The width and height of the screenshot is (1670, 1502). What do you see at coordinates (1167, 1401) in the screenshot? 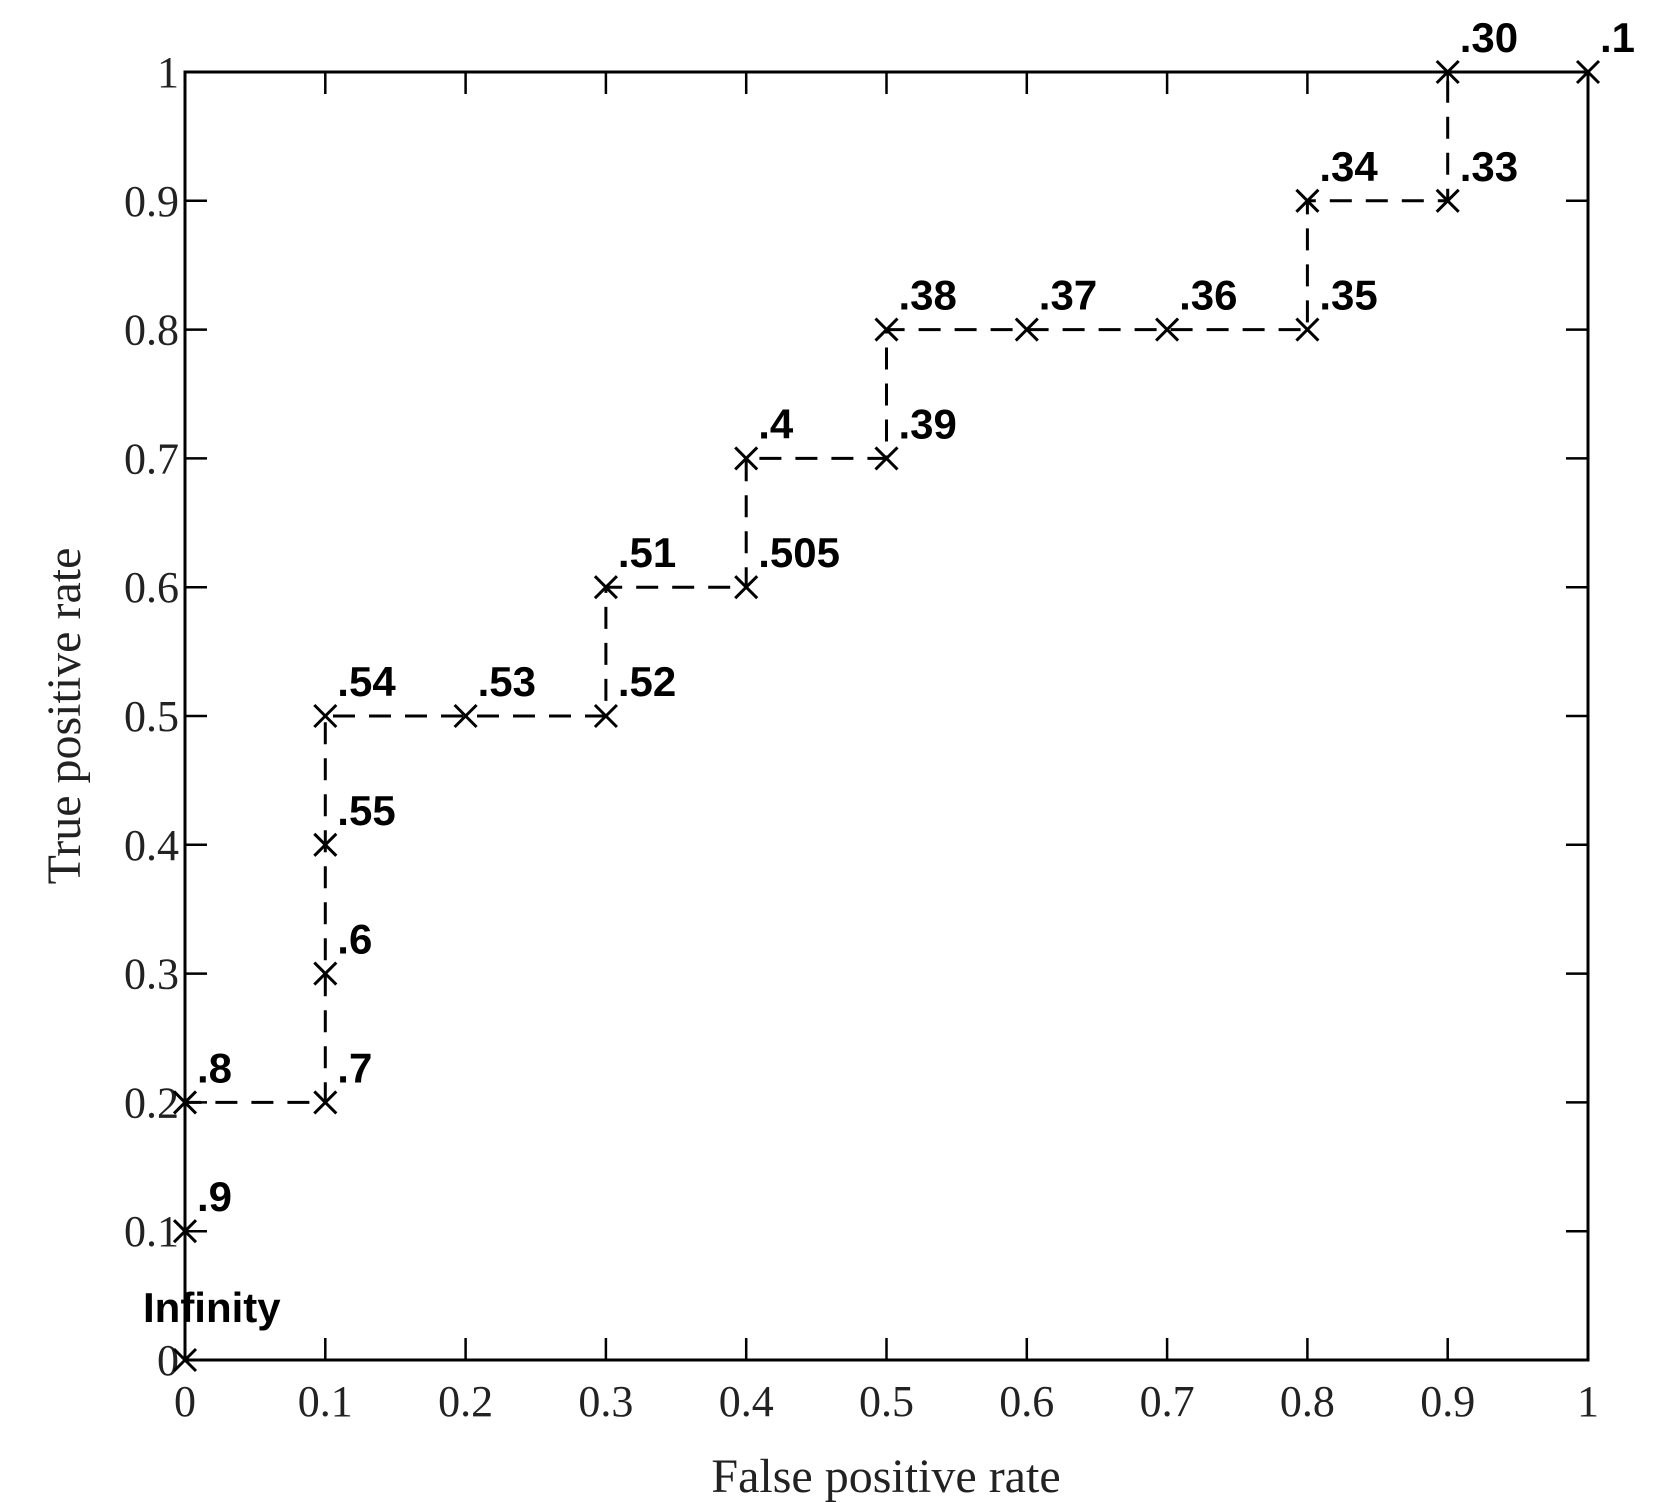
I see `x-tick-label: 0.7` at bounding box center [1167, 1401].